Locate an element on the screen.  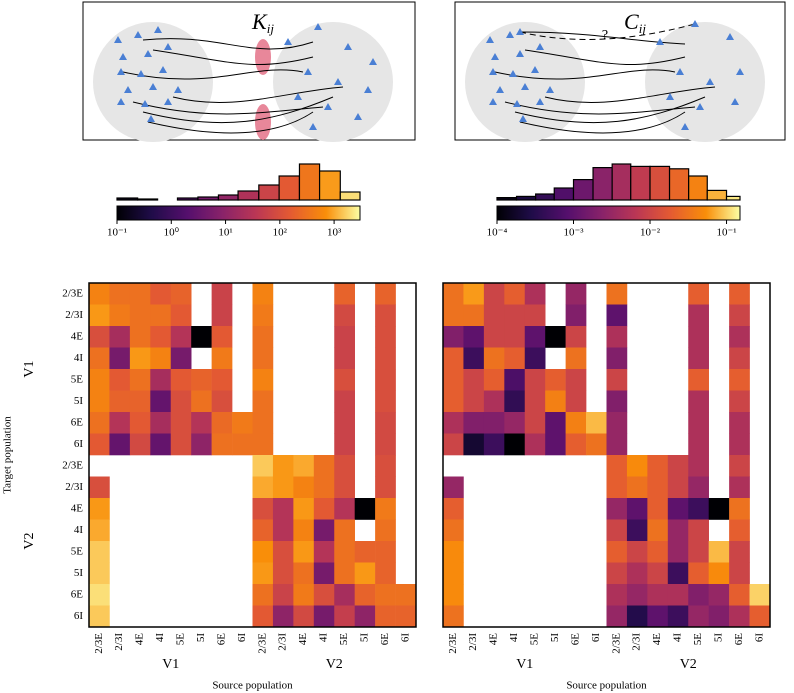
y-tick-label: 5I is located at coordinates (79, 401).